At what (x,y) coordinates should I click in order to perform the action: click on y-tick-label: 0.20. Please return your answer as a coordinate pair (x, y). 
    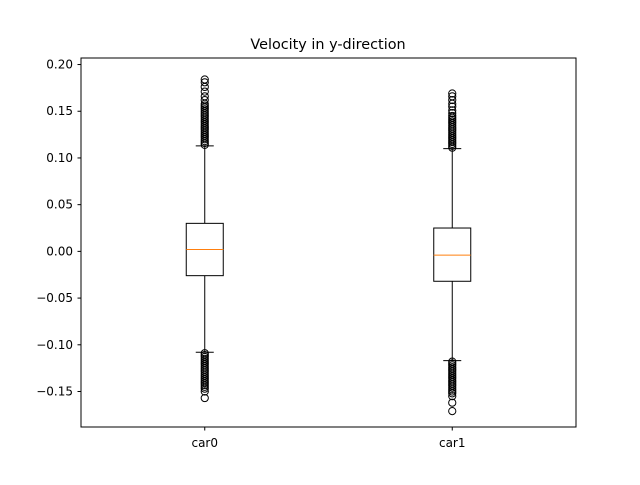
    Looking at the image, I should click on (59, 65).